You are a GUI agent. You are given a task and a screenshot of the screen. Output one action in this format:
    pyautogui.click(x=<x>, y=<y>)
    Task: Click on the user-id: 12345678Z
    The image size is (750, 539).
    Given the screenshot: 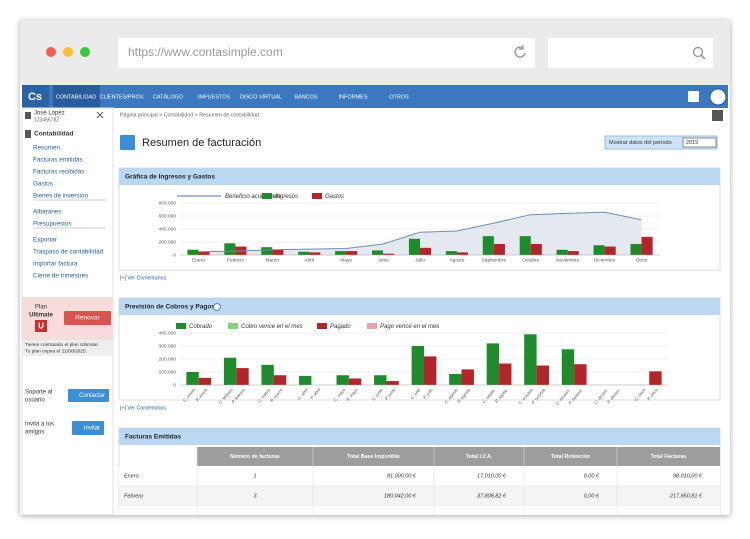 What is the action you would take?
    pyautogui.click(x=46, y=120)
    